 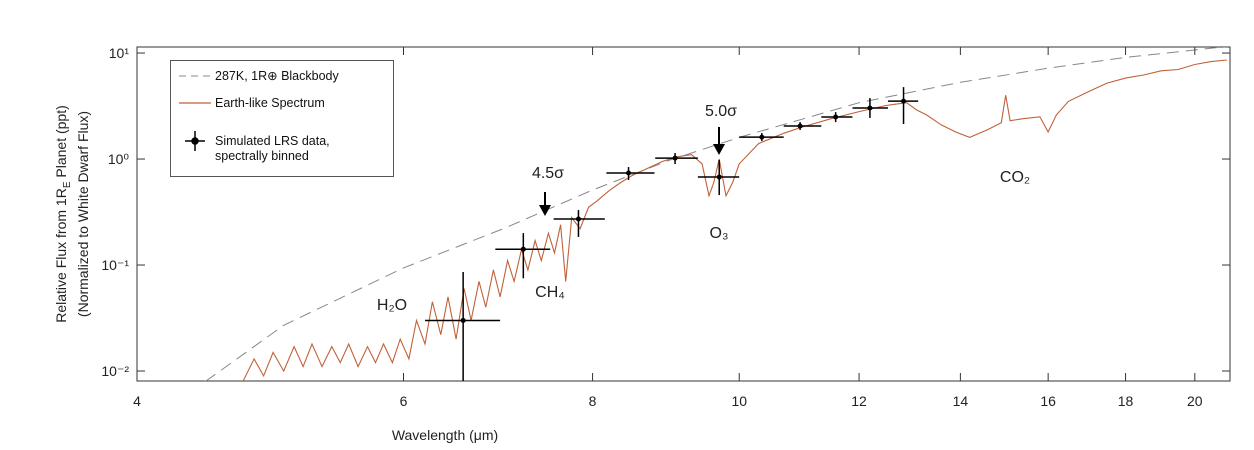 What do you see at coordinates (61, 255) in the screenshot?
I see `y-label-part: Relative Flux from 1R` at bounding box center [61, 255].